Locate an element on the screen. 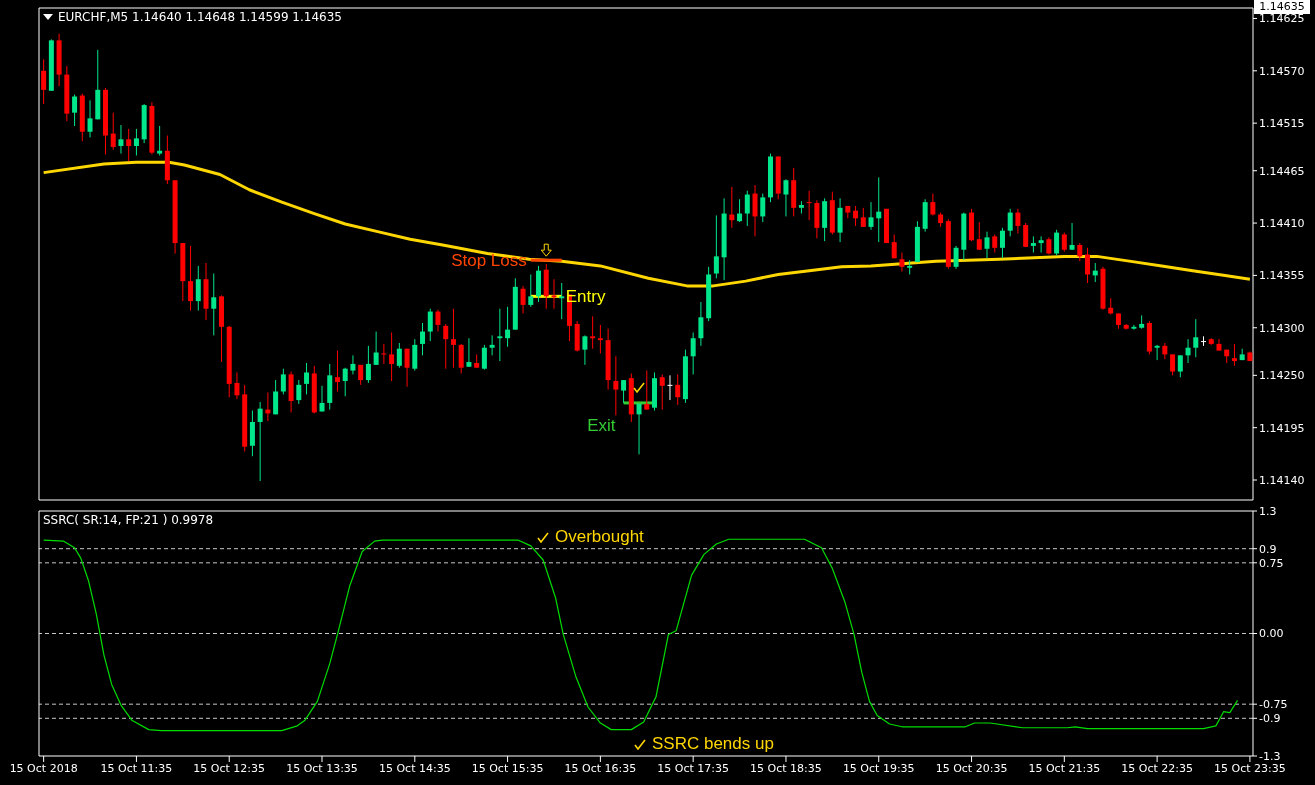 The height and width of the screenshot is (785, 1315). y-tick-label: -1.3 is located at coordinates (1270, 756).